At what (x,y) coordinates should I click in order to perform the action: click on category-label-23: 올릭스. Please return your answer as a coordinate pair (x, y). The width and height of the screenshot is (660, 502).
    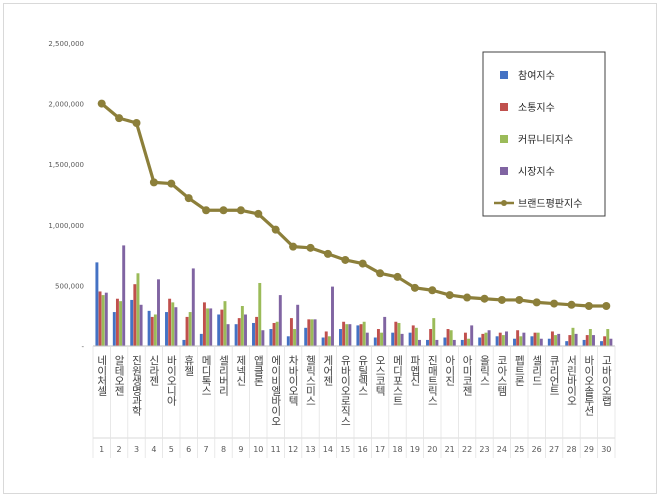
    Looking at the image, I should click on (485, 370).